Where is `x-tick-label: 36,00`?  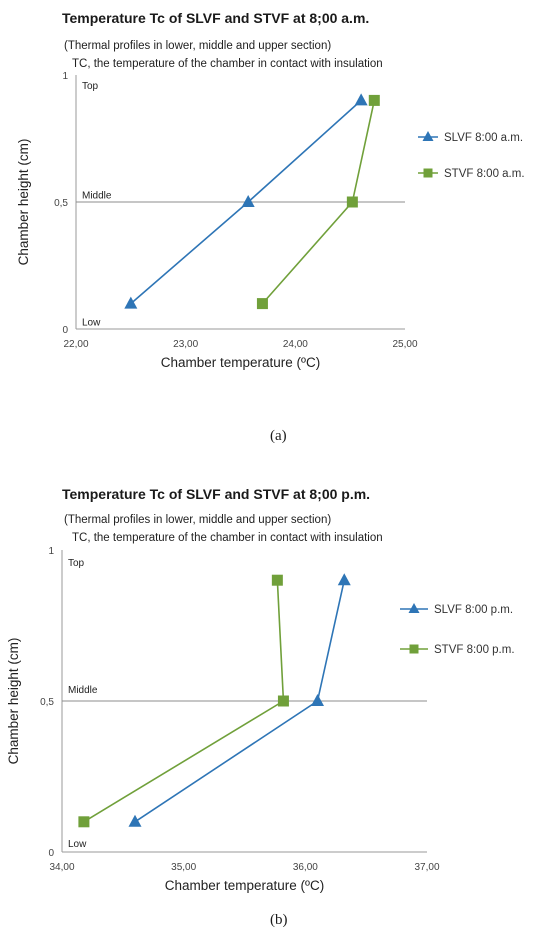
x-tick-label: 36,00 is located at coordinates (305, 867).